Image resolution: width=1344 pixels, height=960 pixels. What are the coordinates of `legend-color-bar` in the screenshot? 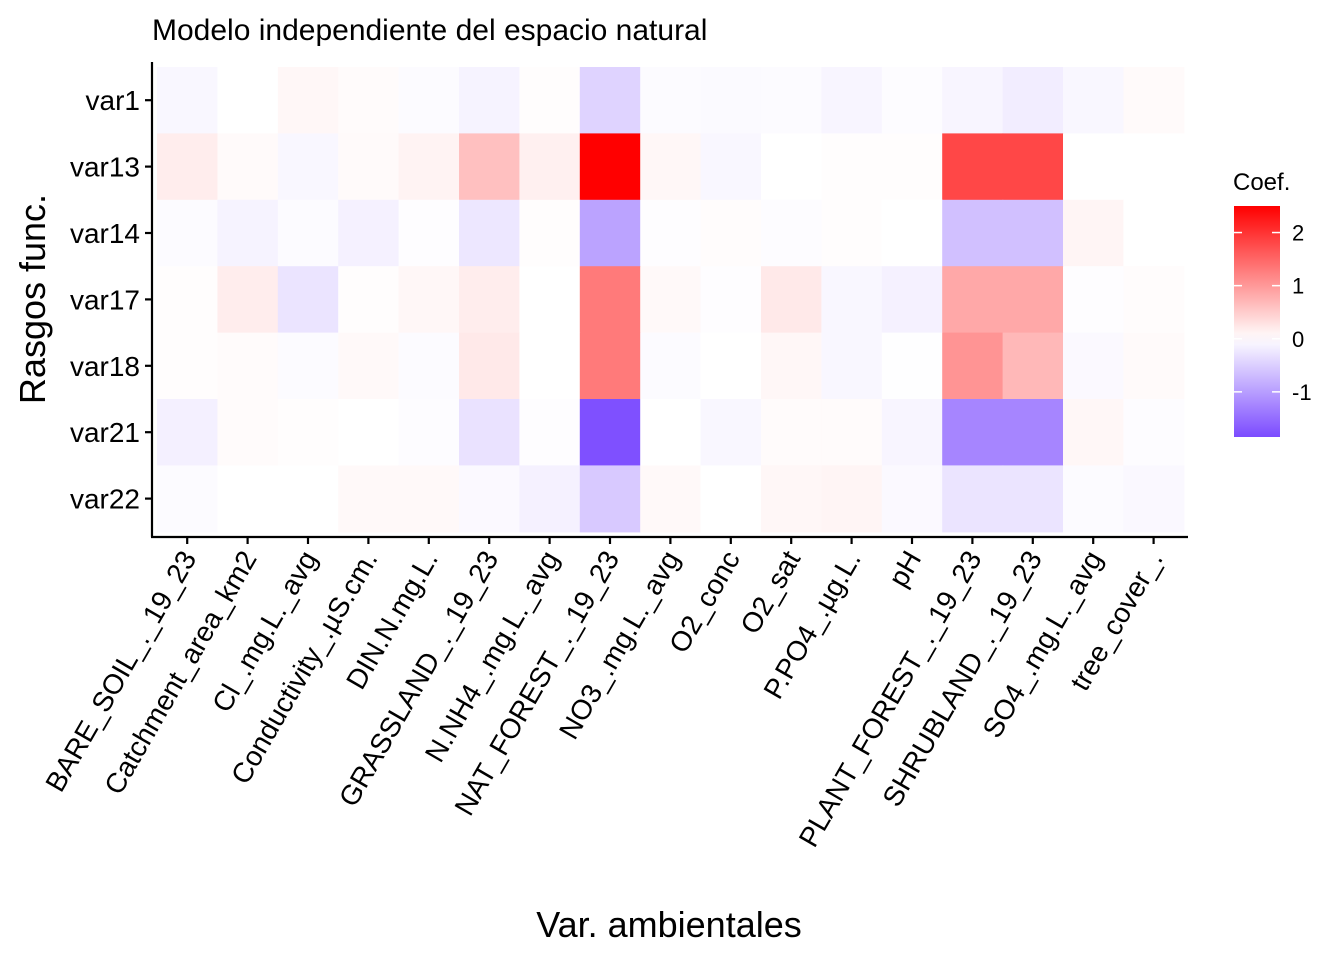 It's located at (1257, 321).